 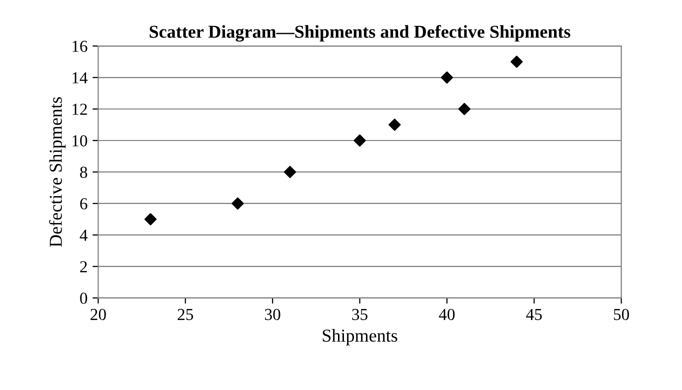 I want to click on x-tick-label: 45, so click(x=534, y=314).